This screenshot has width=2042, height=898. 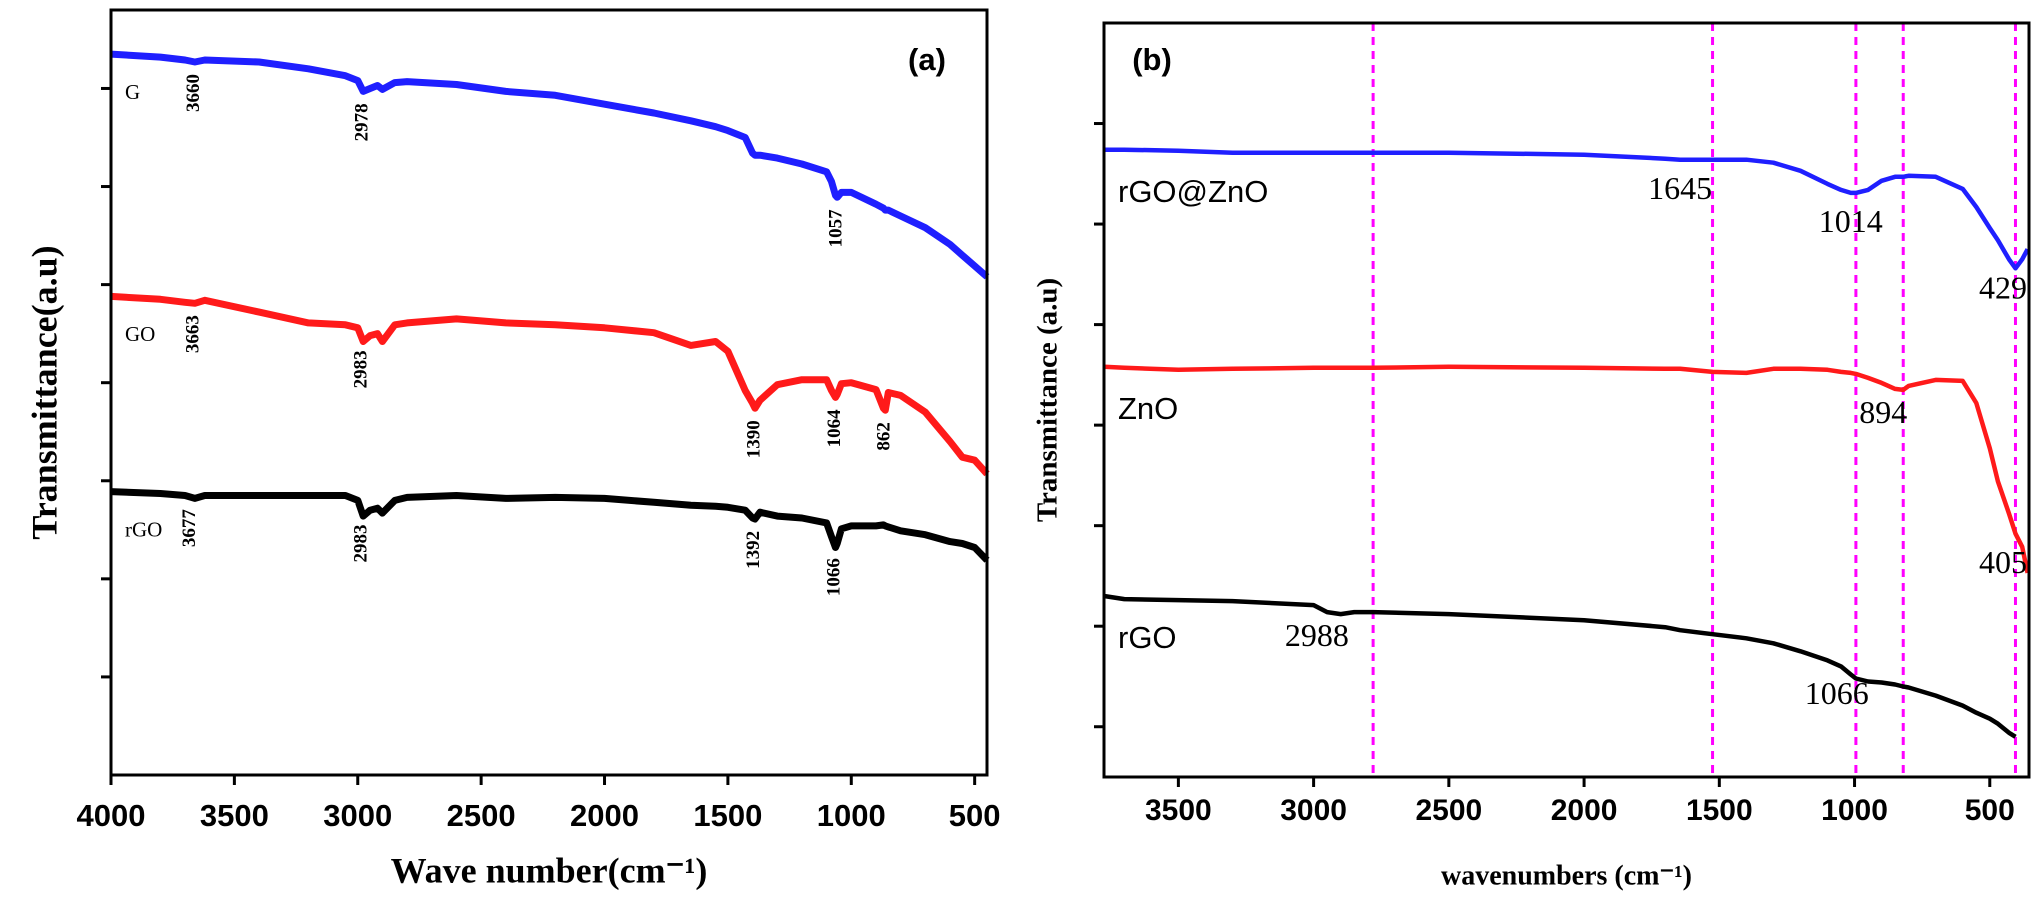 What do you see at coordinates (362, 122) in the screenshot?
I see `peak-label: 2978` at bounding box center [362, 122].